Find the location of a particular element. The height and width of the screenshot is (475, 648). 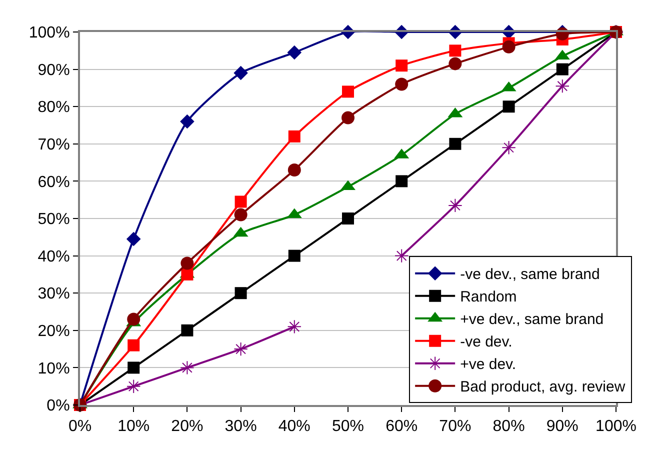

x-tick-label: 40% is located at coordinates (294, 427).